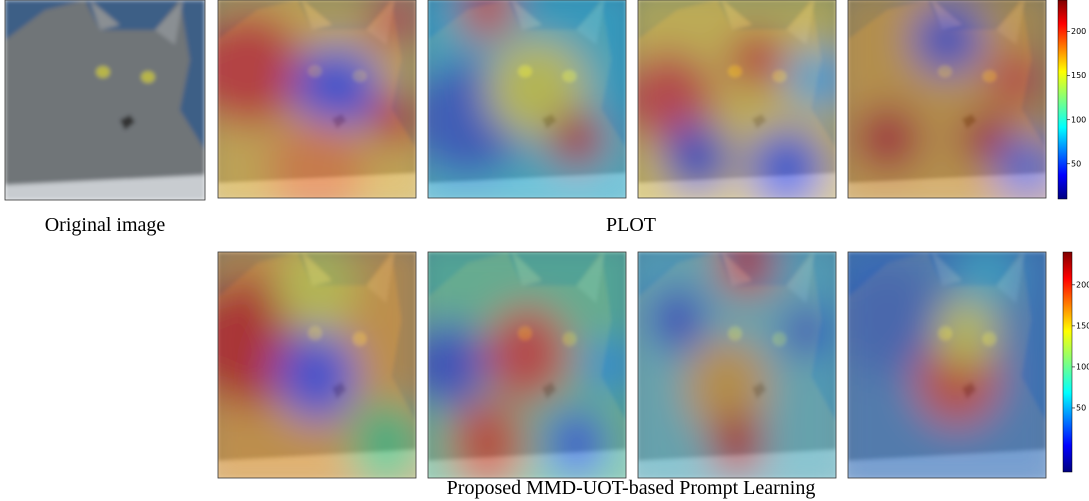 This screenshot has width=1089, height=501. I want to click on proposed-caption: Proposed MMD-UOT-based Prompt Learning, so click(631, 488).